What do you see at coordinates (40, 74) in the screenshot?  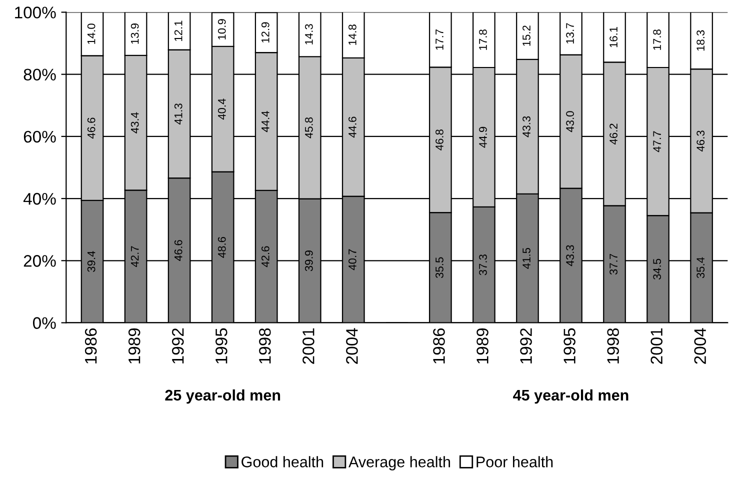 I see `y-tick-label: 80%` at bounding box center [40, 74].